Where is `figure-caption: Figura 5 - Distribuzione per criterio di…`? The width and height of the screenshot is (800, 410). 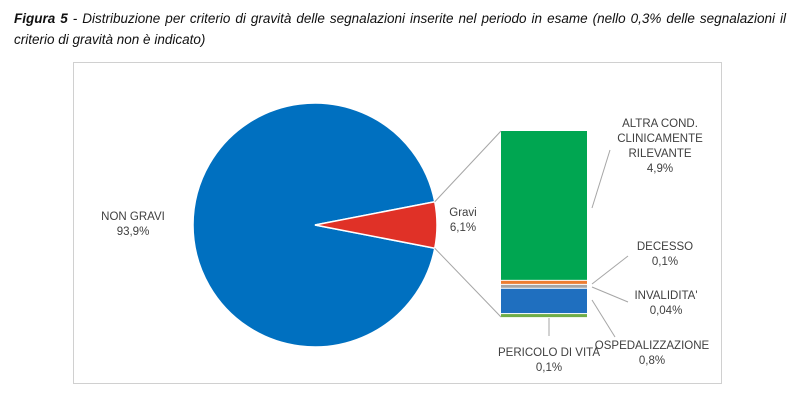 figure-caption: Figura 5 - Distribuzione per criterio di… is located at coordinates (400, 29).